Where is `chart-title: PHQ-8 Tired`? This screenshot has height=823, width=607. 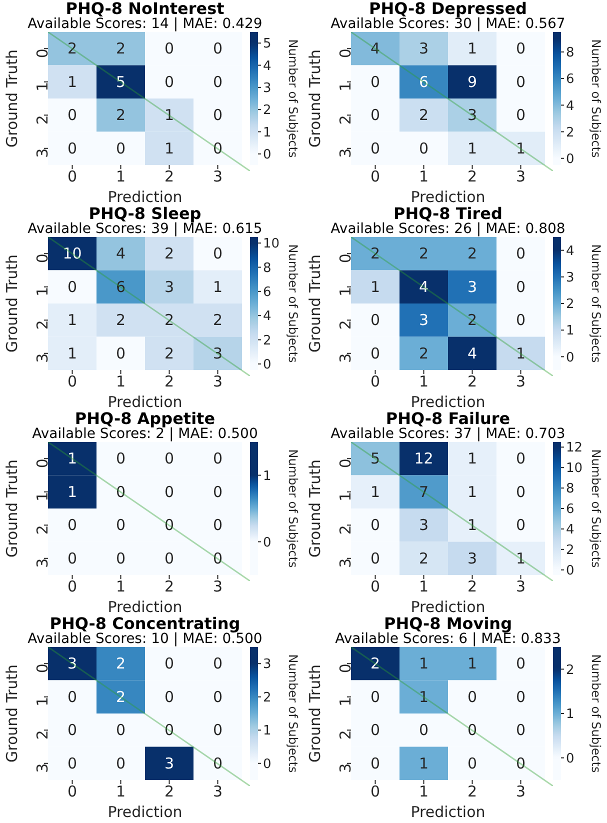 chart-title: PHQ-8 Tired is located at coordinates (448, 213).